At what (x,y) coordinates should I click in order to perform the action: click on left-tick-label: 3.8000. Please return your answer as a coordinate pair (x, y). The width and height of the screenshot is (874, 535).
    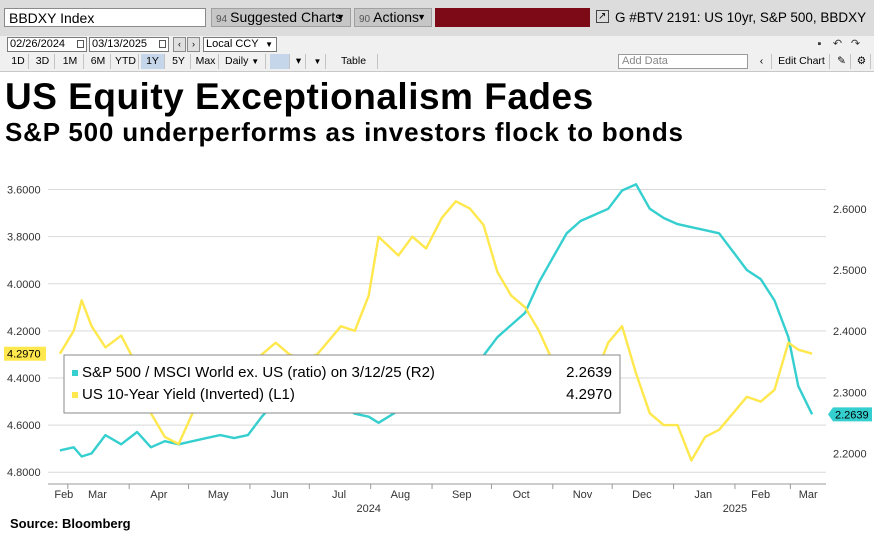
    Looking at the image, I should click on (24, 238).